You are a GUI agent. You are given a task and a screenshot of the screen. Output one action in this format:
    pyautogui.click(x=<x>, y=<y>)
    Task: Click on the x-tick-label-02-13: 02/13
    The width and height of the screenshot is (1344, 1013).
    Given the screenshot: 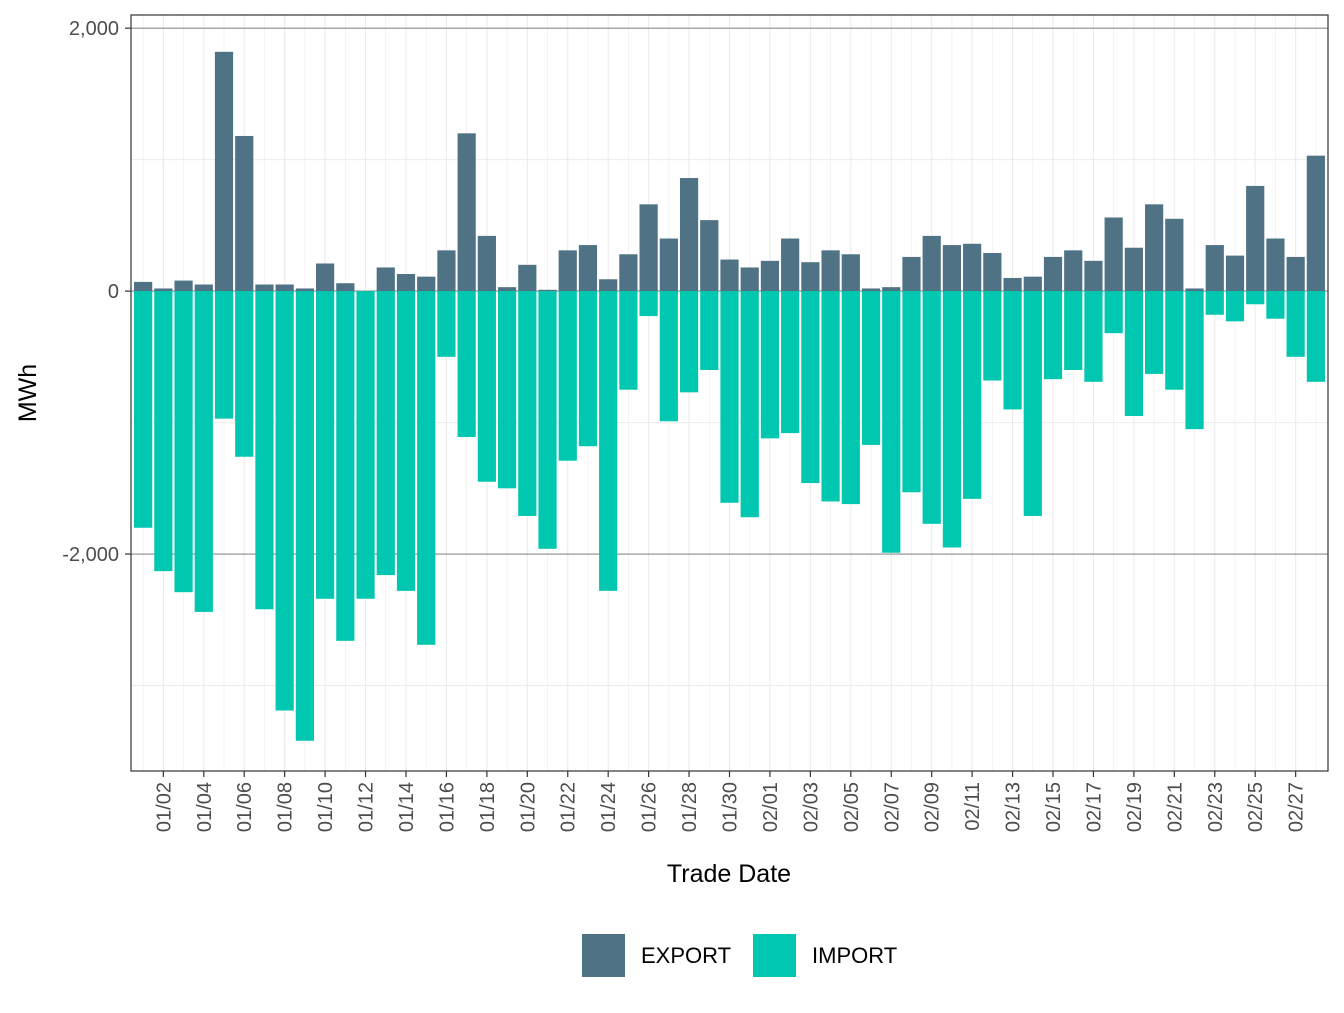 What is the action you would take?
    pyautogui.click(x=1014, y=807)
    